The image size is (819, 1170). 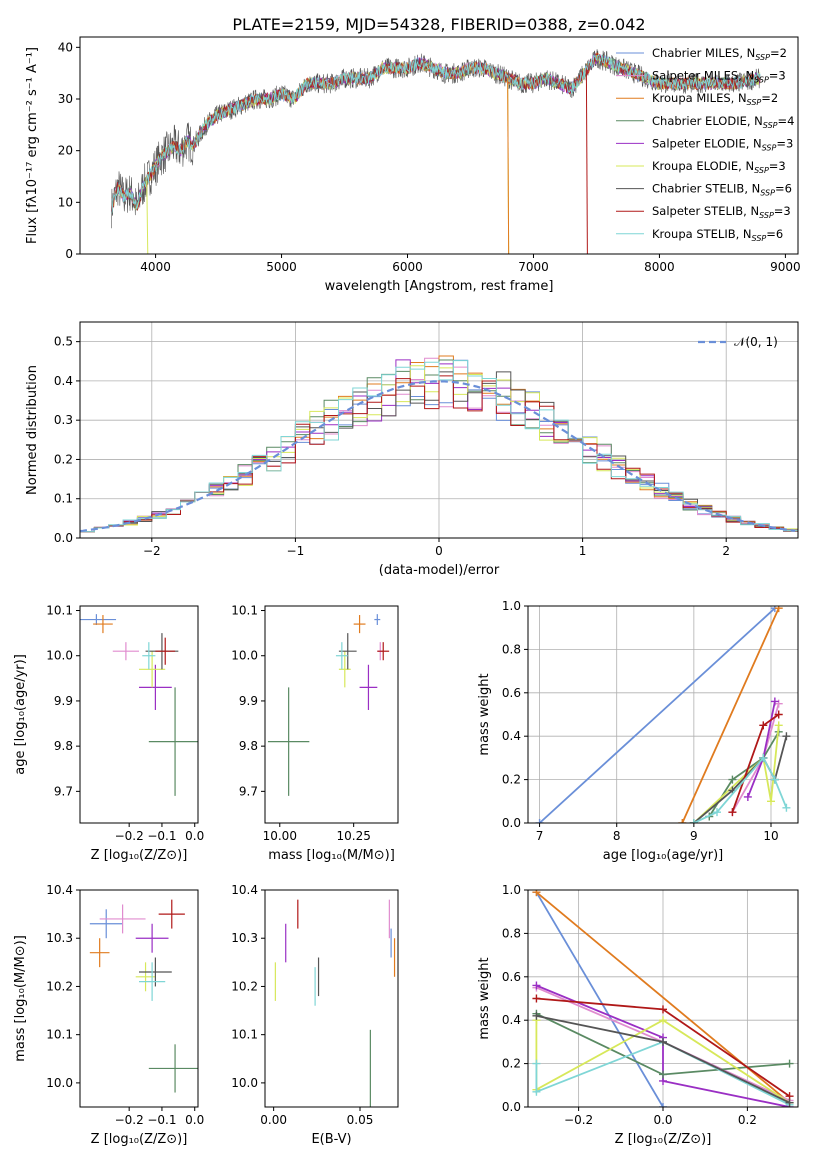 What do you see at coordinates (65, 151) in the screenshot?
I see `y-tick-label: 20` at bounding box center [65, 151].